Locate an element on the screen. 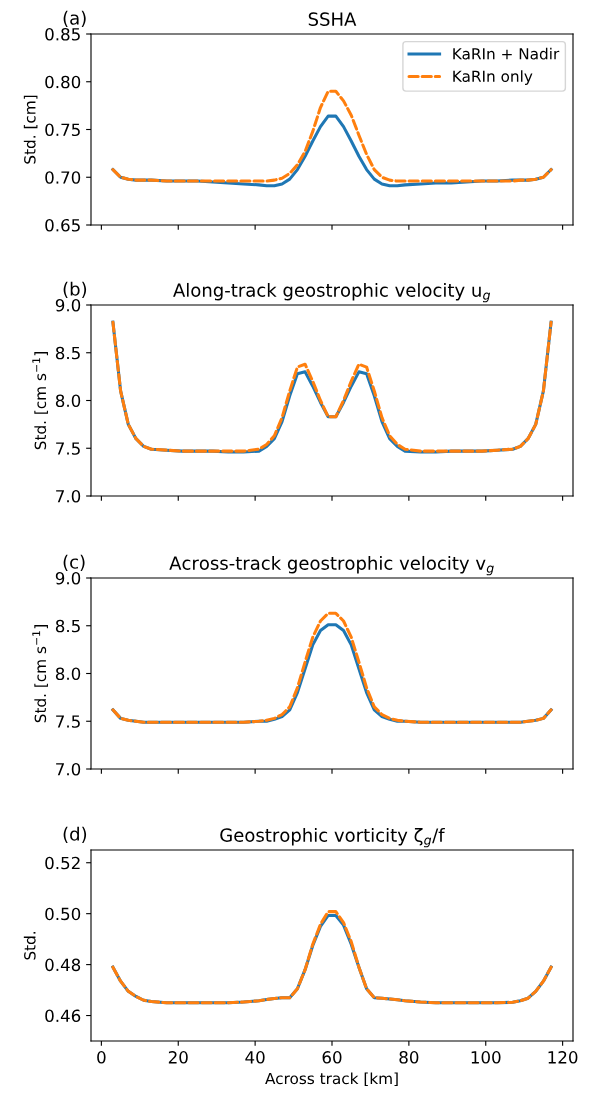 This screenshot has width=589, height=1106. chart-title: SSHA is located at coordinates (332, 19).